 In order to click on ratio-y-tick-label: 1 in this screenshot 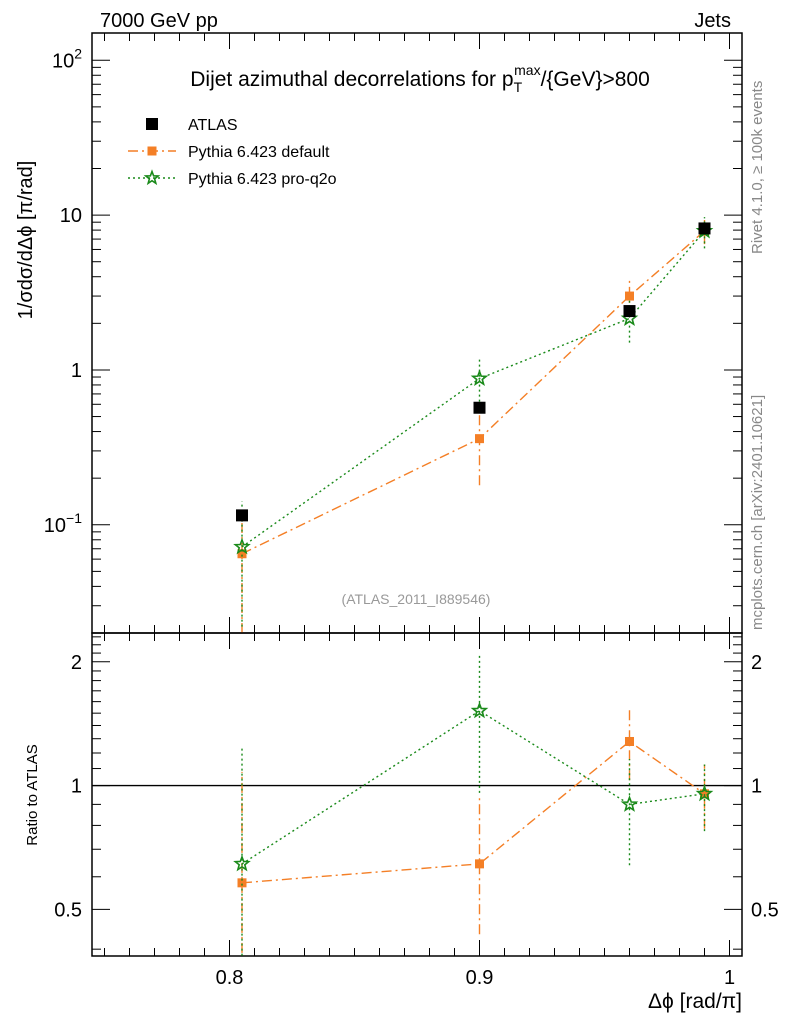, I will do `click(76, 787)`.